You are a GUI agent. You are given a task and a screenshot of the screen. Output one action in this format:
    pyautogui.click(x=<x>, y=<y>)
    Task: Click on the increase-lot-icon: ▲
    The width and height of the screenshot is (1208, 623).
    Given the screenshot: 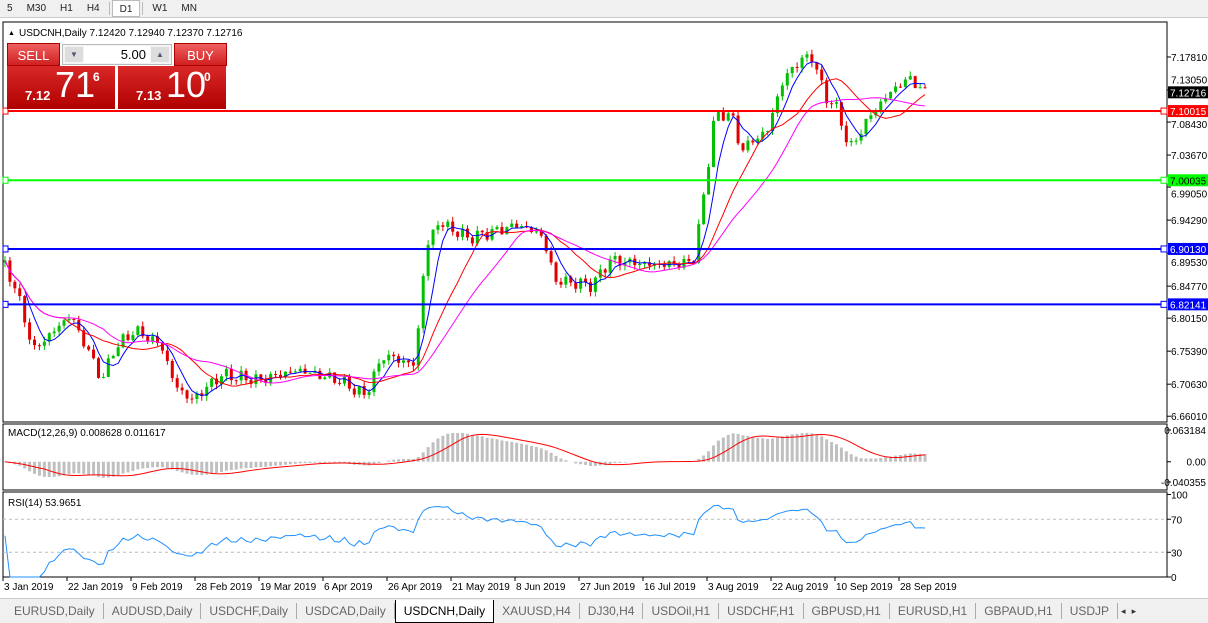 What is the action you would take?
    pyautogui.click(x=160, y=54)
    